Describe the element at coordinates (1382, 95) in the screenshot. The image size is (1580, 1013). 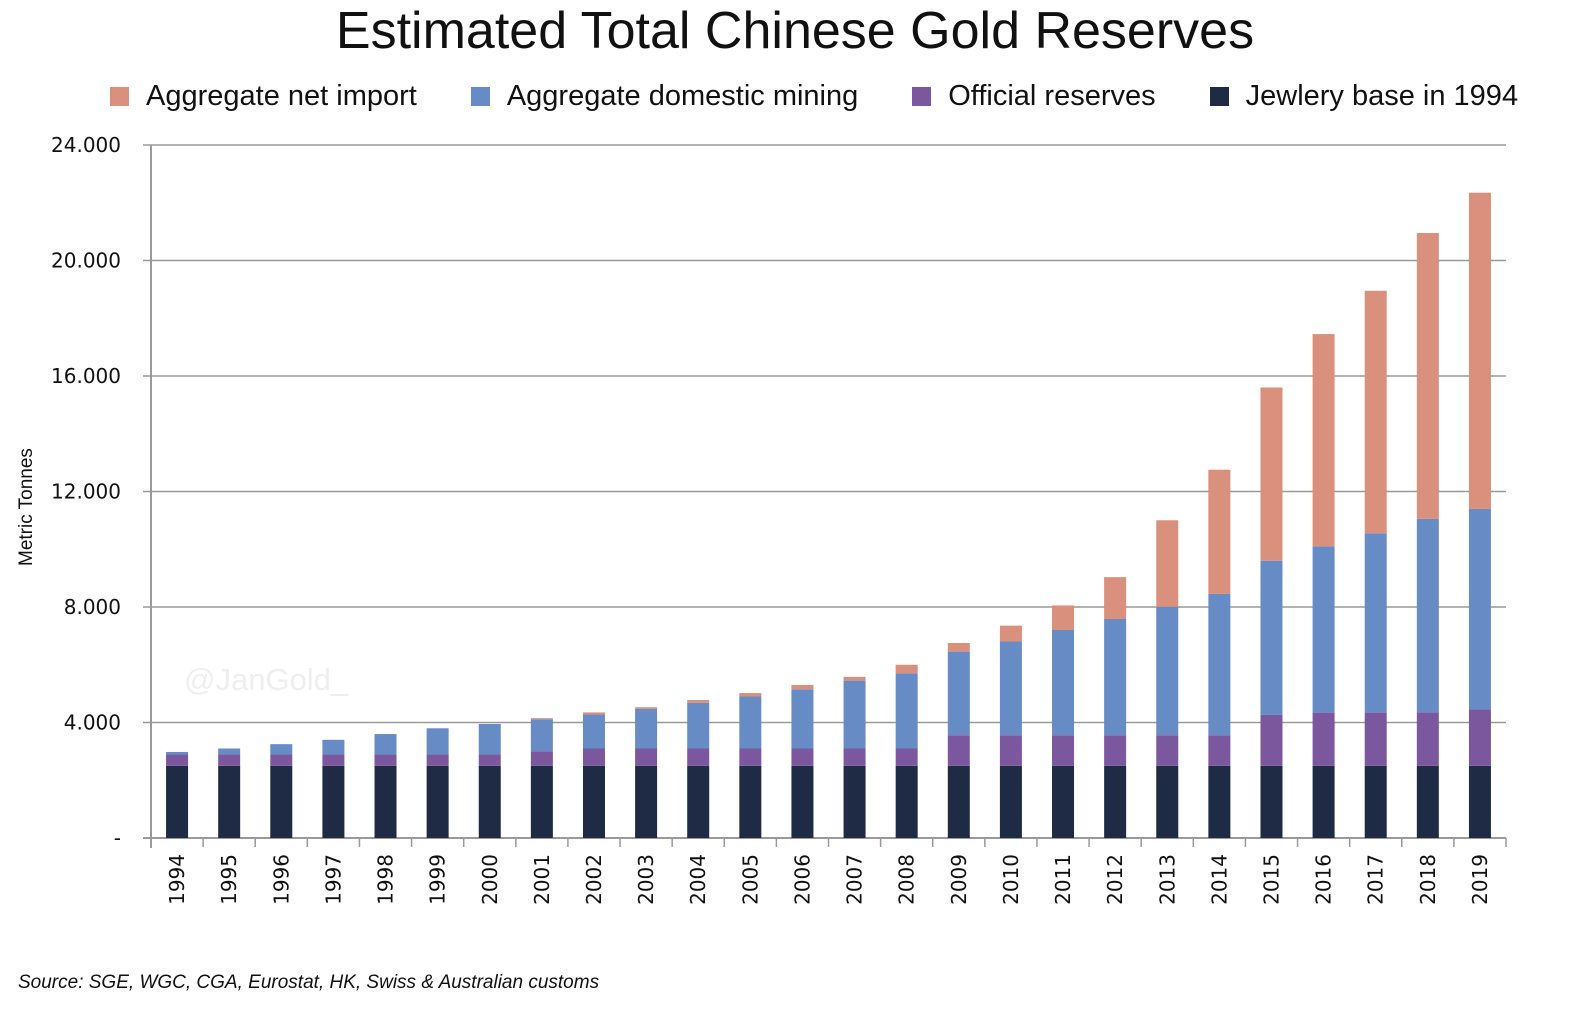
I see `legend-label-jewelry-base: Jewlery base in 1994` at that location.